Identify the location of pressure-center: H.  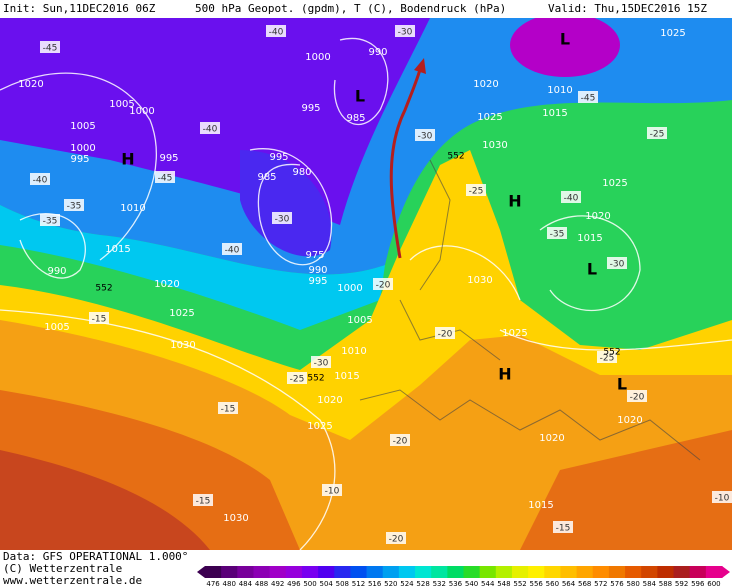
(514, 201).